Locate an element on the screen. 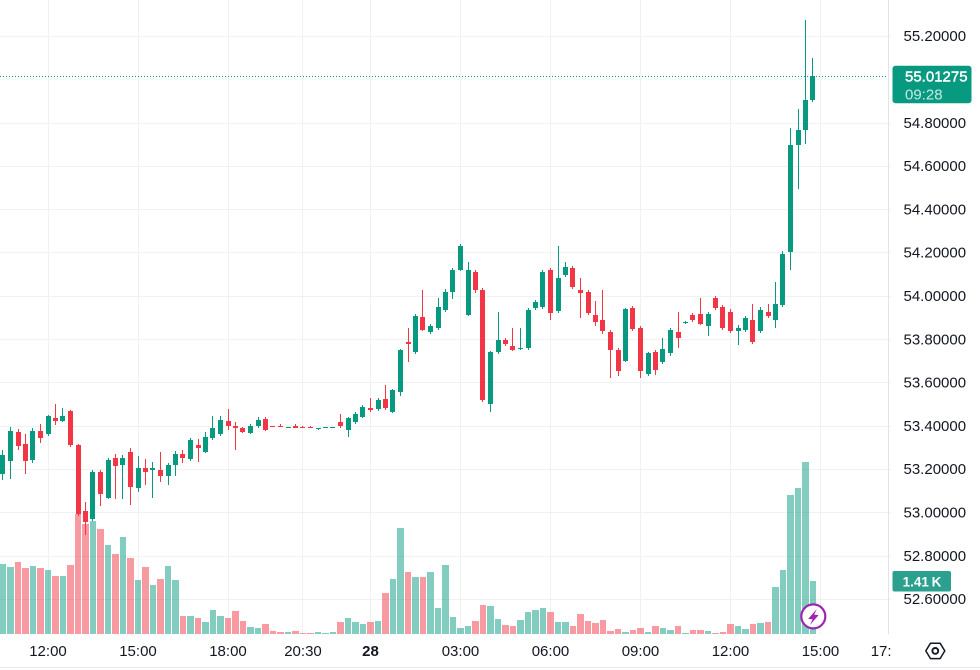 Image resolution: width=980 pixels, height=670 pixels. svg-text: 54.80000 is located at coordinates (935, 123).